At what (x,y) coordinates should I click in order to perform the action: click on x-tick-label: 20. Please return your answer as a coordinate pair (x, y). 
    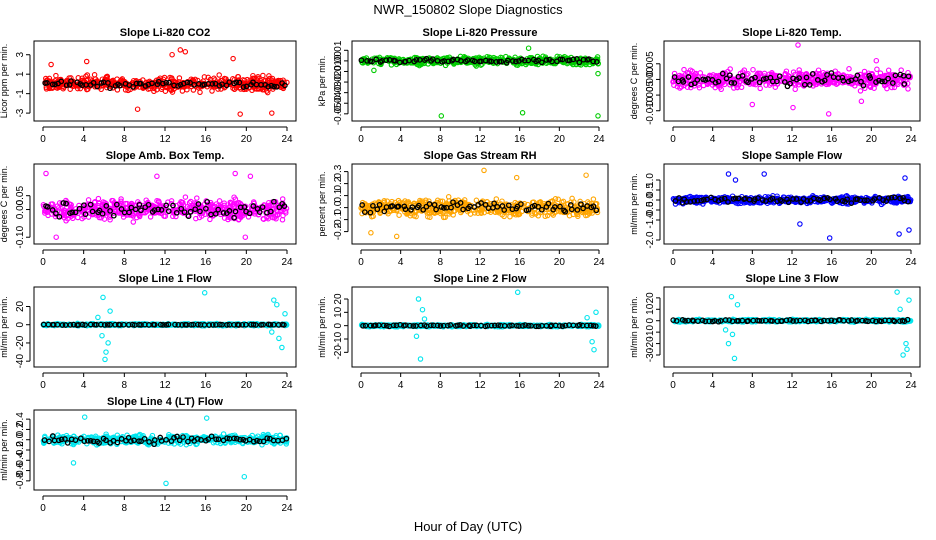
    Looking at the image, I should click on (872, 262).